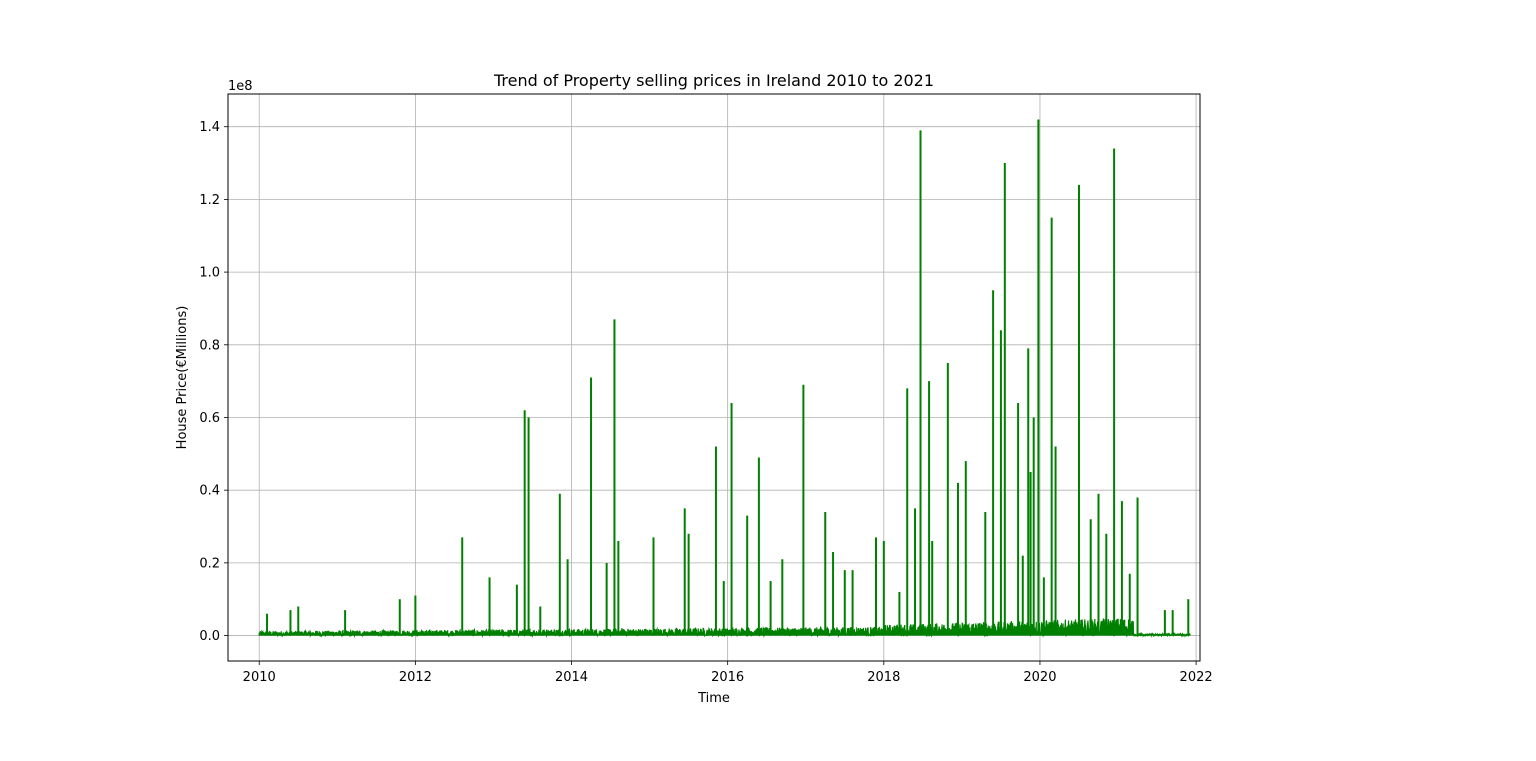 The height and width of the screenshot is (761, 1536). I want to click on x-axis-title: Time, so click(713, 698).